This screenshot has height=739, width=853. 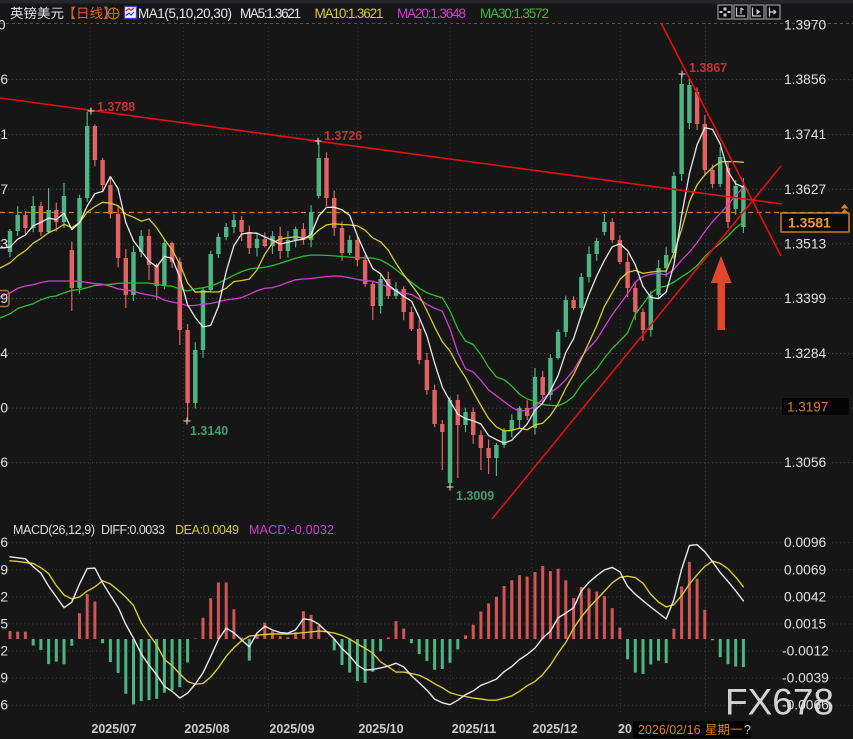 I want to click on svg-text: 1.3140, so click(x=209, y=431).